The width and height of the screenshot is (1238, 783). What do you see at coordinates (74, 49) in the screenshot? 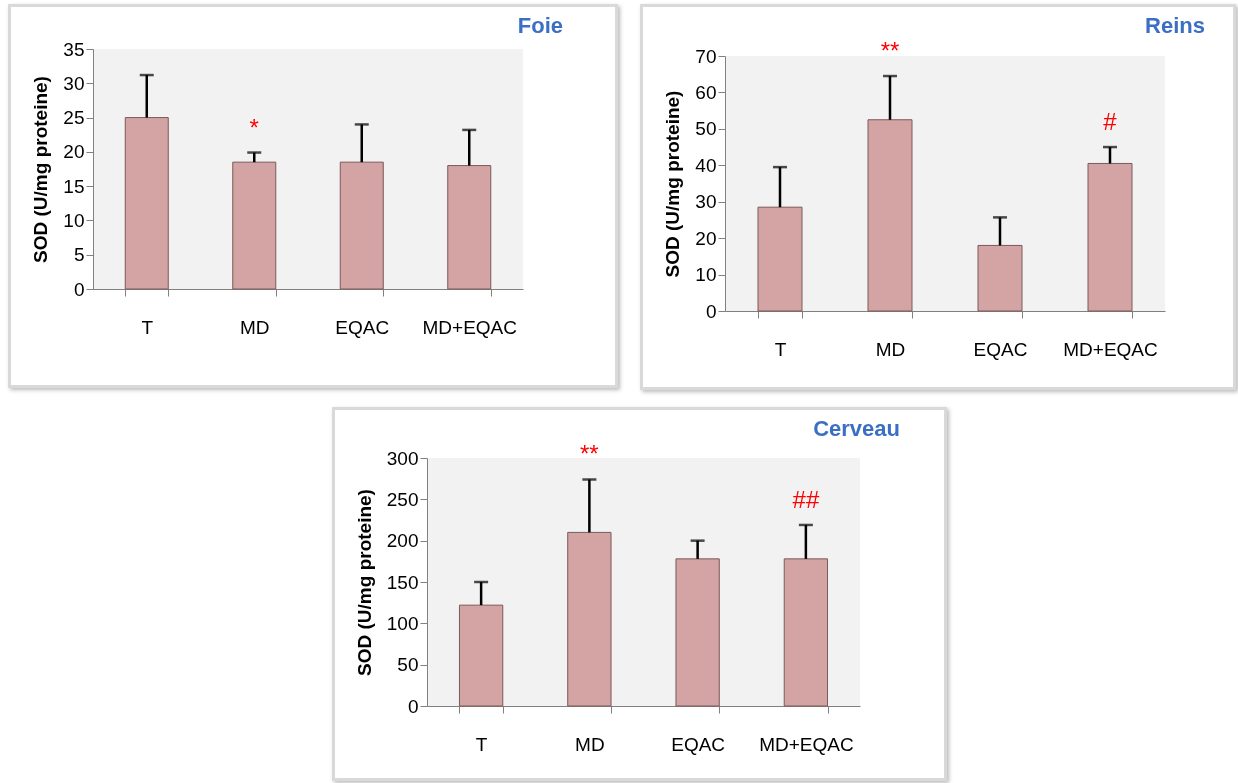
I see `y-tick-label: 35` at bounding box center [74, 49].